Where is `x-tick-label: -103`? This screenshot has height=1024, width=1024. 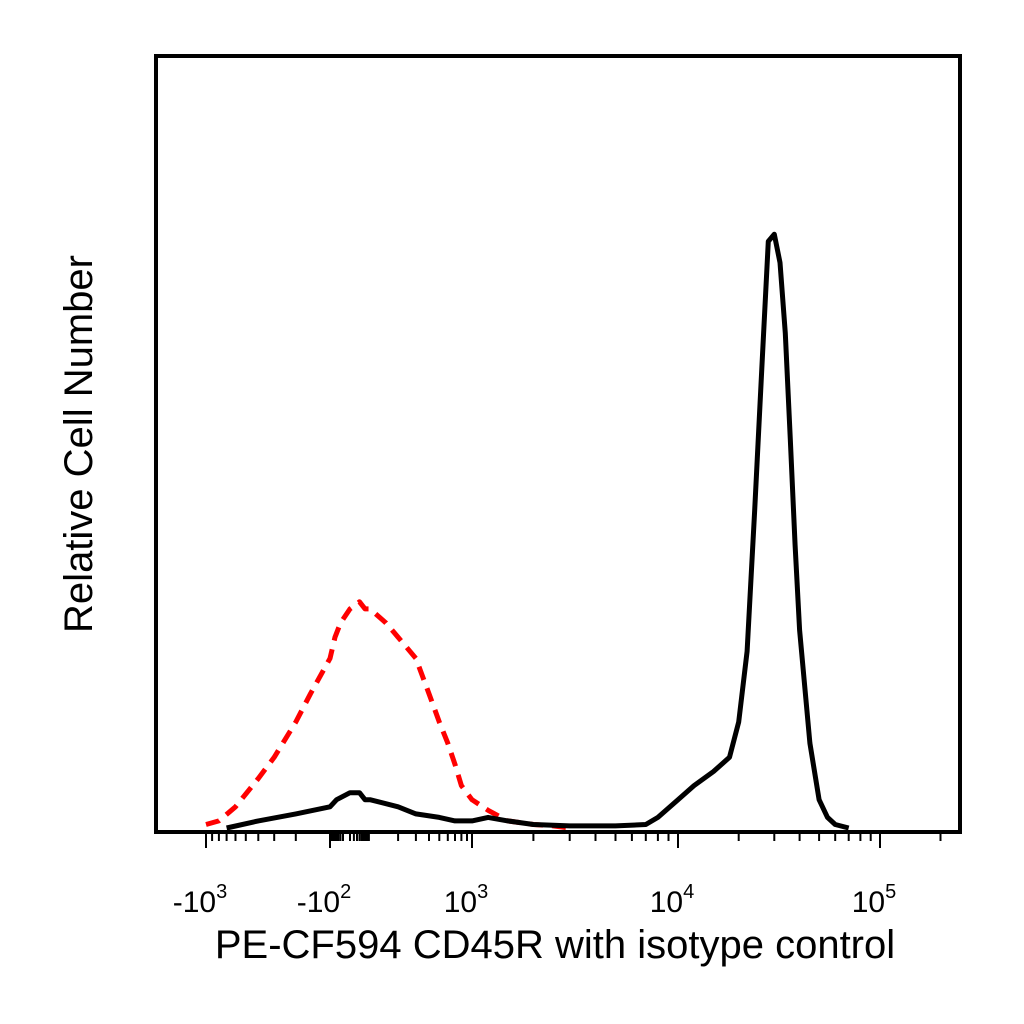
x-tick-label: -103 is located at coordinates (200, 900).